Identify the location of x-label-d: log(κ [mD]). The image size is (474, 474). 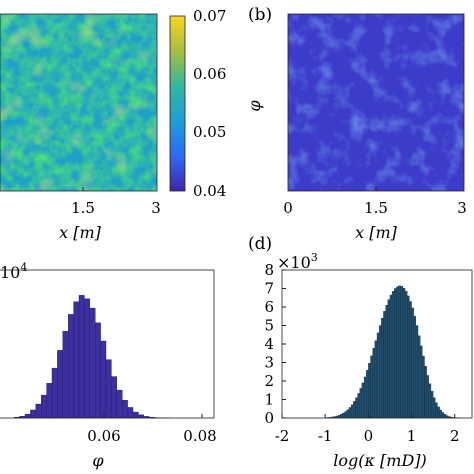
(380, 460).